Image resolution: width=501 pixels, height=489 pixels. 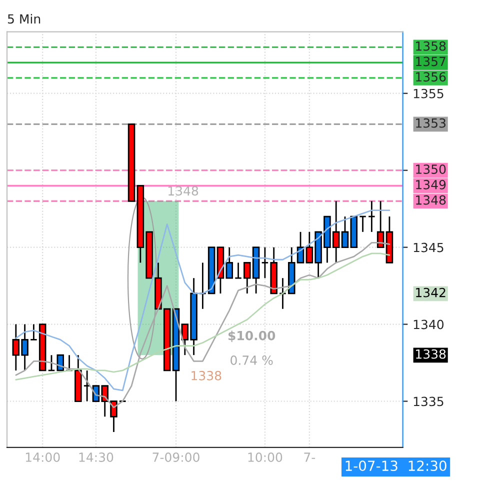 What do you see at coordinates (431, 46) in the screenshot?
I see `ref-line-label: 1358` at bounding box center [431, 46].